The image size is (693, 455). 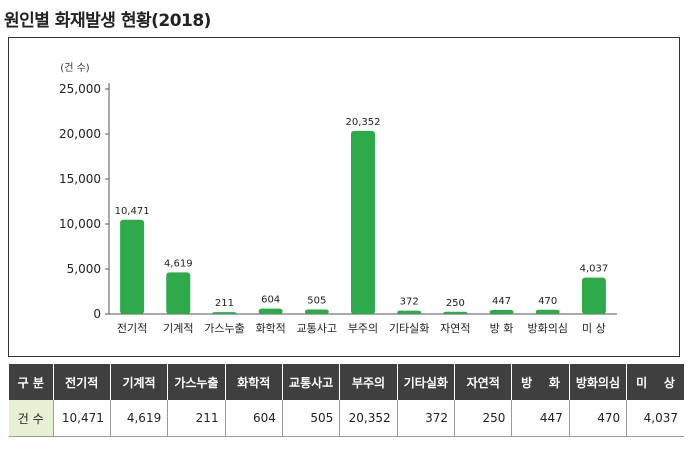 What do you see at coordinates (409, 328) in the screenshot?
I see `x-tick-label: 기타실화` at bounding box center [409, 328].